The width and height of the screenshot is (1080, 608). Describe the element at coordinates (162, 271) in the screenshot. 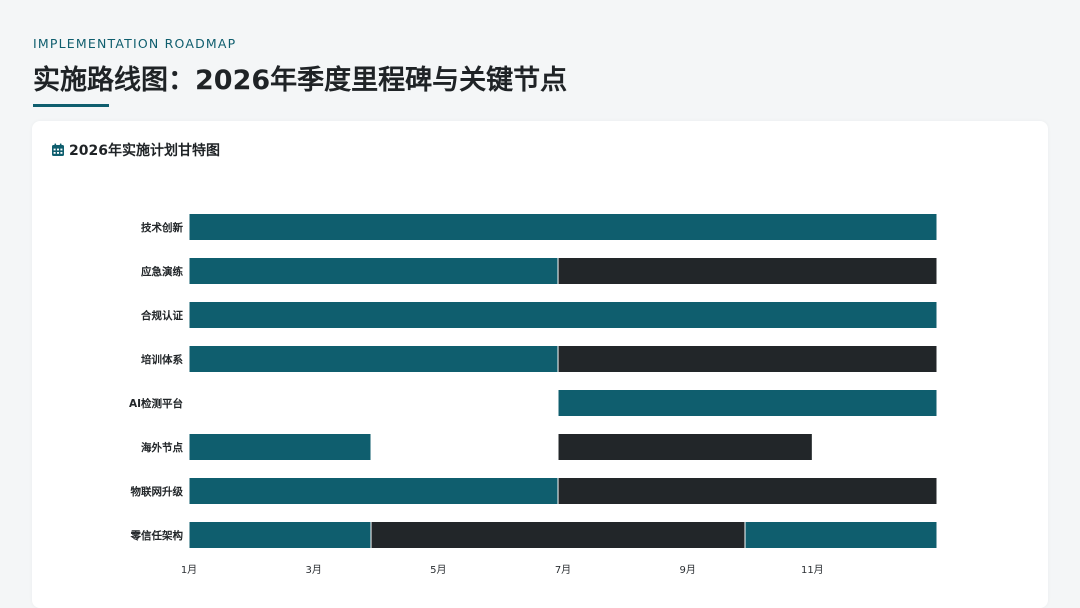

I see `category-label: 应急演练` at that location.